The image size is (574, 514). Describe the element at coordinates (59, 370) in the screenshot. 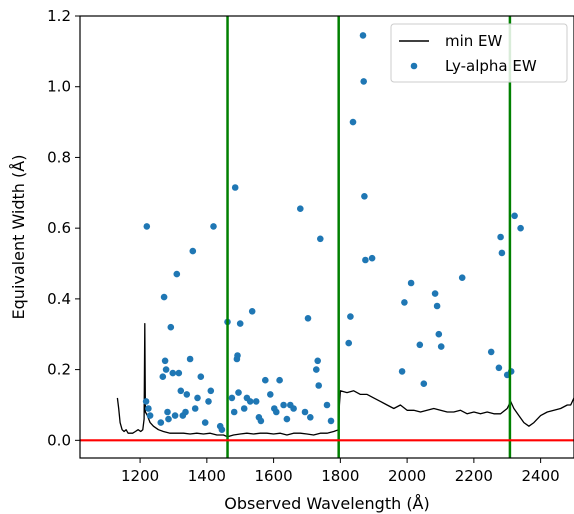

I see `y-tick-label: 0.2` at that location.